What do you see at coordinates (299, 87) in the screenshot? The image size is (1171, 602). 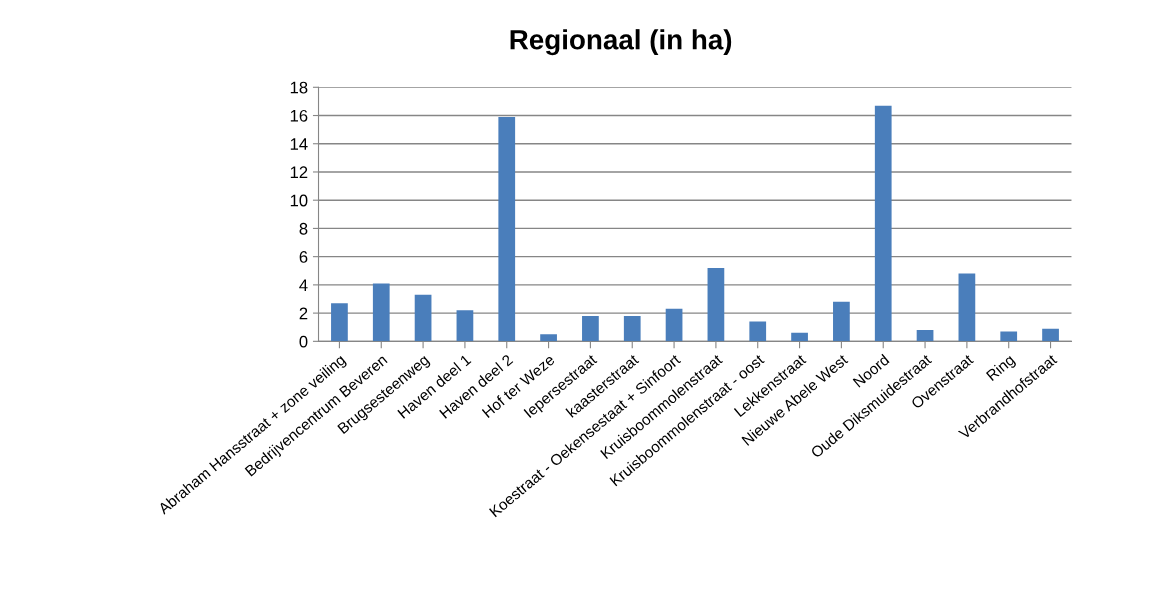 I see `y-tick-label: 18` at bounding box center [299, 87].